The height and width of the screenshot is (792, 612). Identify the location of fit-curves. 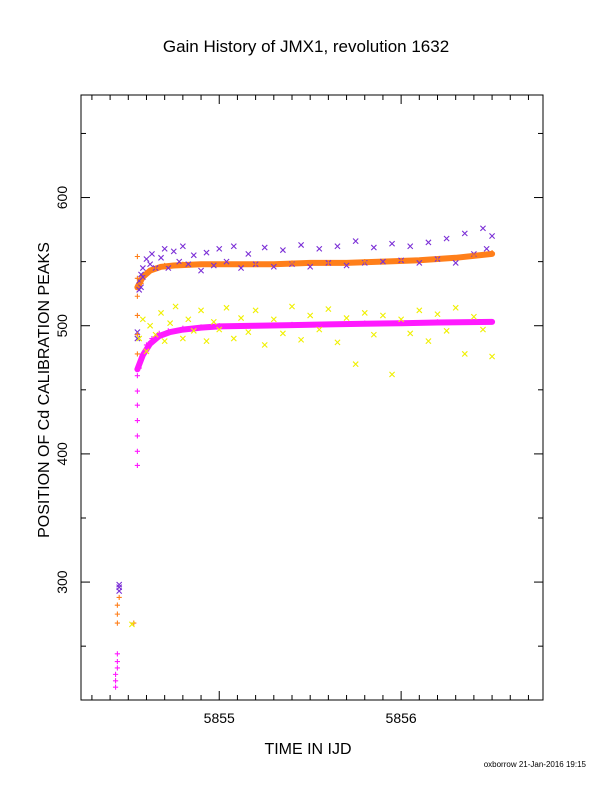
(315, 311).